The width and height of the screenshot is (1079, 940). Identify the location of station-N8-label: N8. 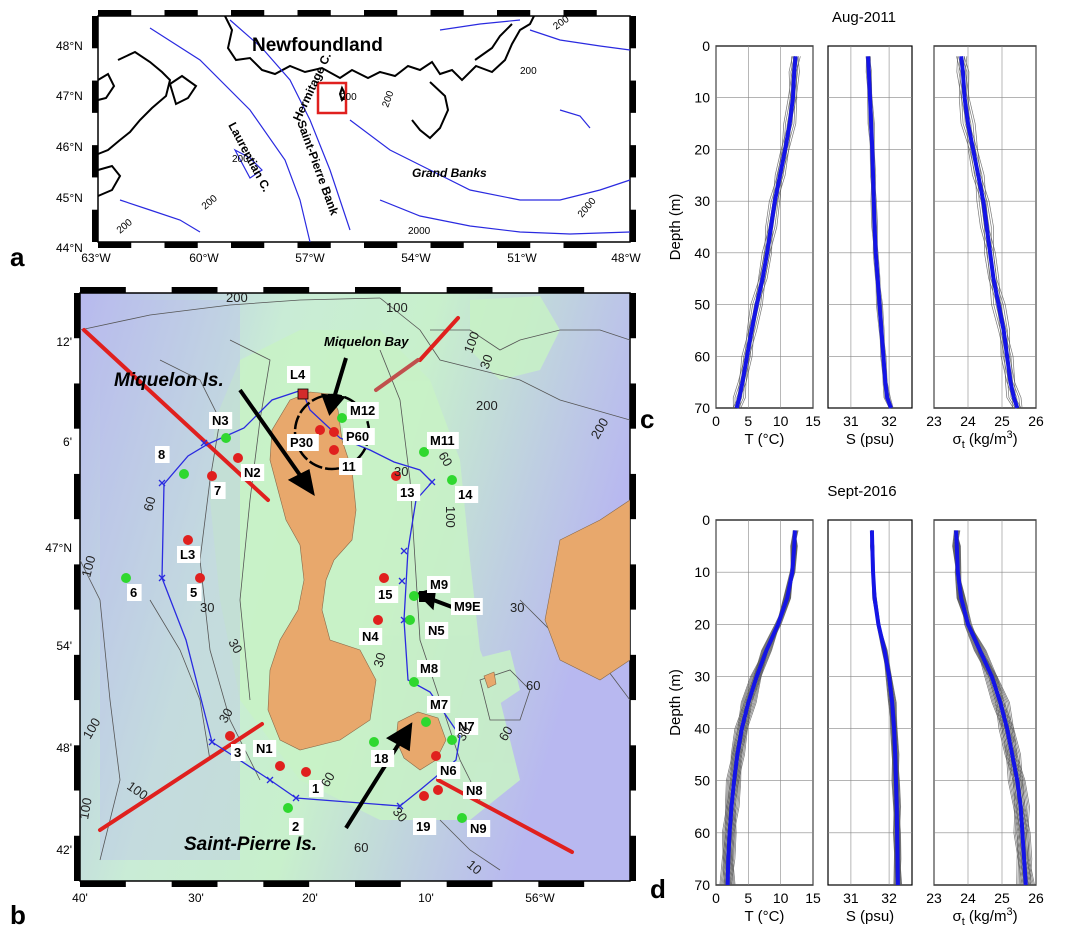
(475, 790).